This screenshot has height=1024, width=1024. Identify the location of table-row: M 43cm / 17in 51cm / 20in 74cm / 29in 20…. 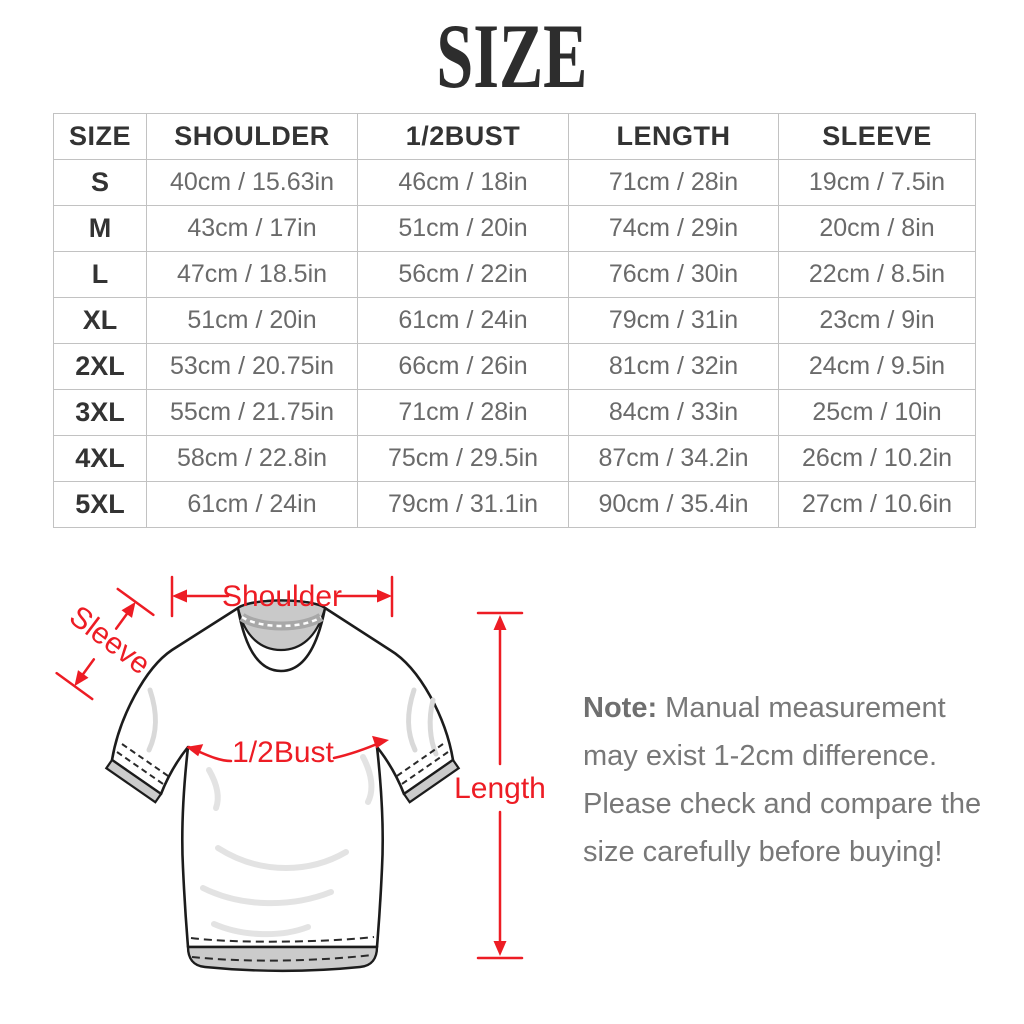
(514, 228).